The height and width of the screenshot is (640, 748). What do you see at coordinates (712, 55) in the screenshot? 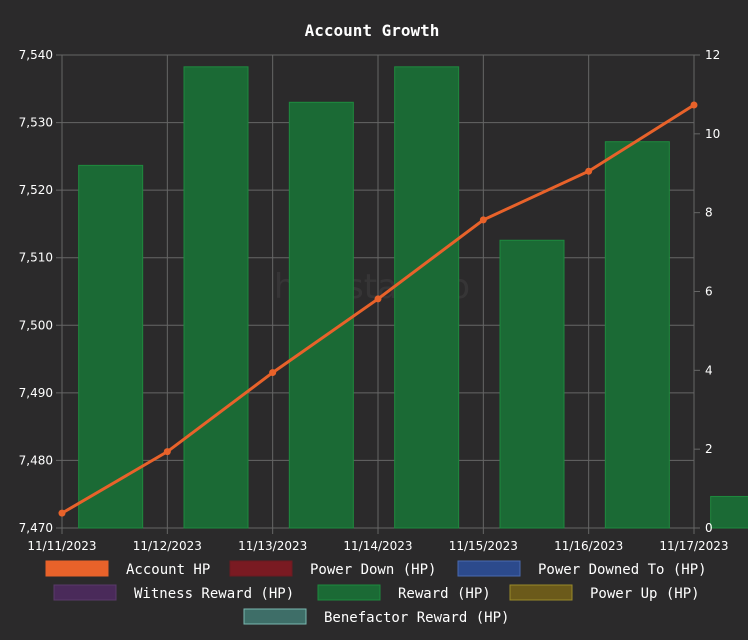
I see `y-right-tick-label: 12` at bounding box center [712, 55].